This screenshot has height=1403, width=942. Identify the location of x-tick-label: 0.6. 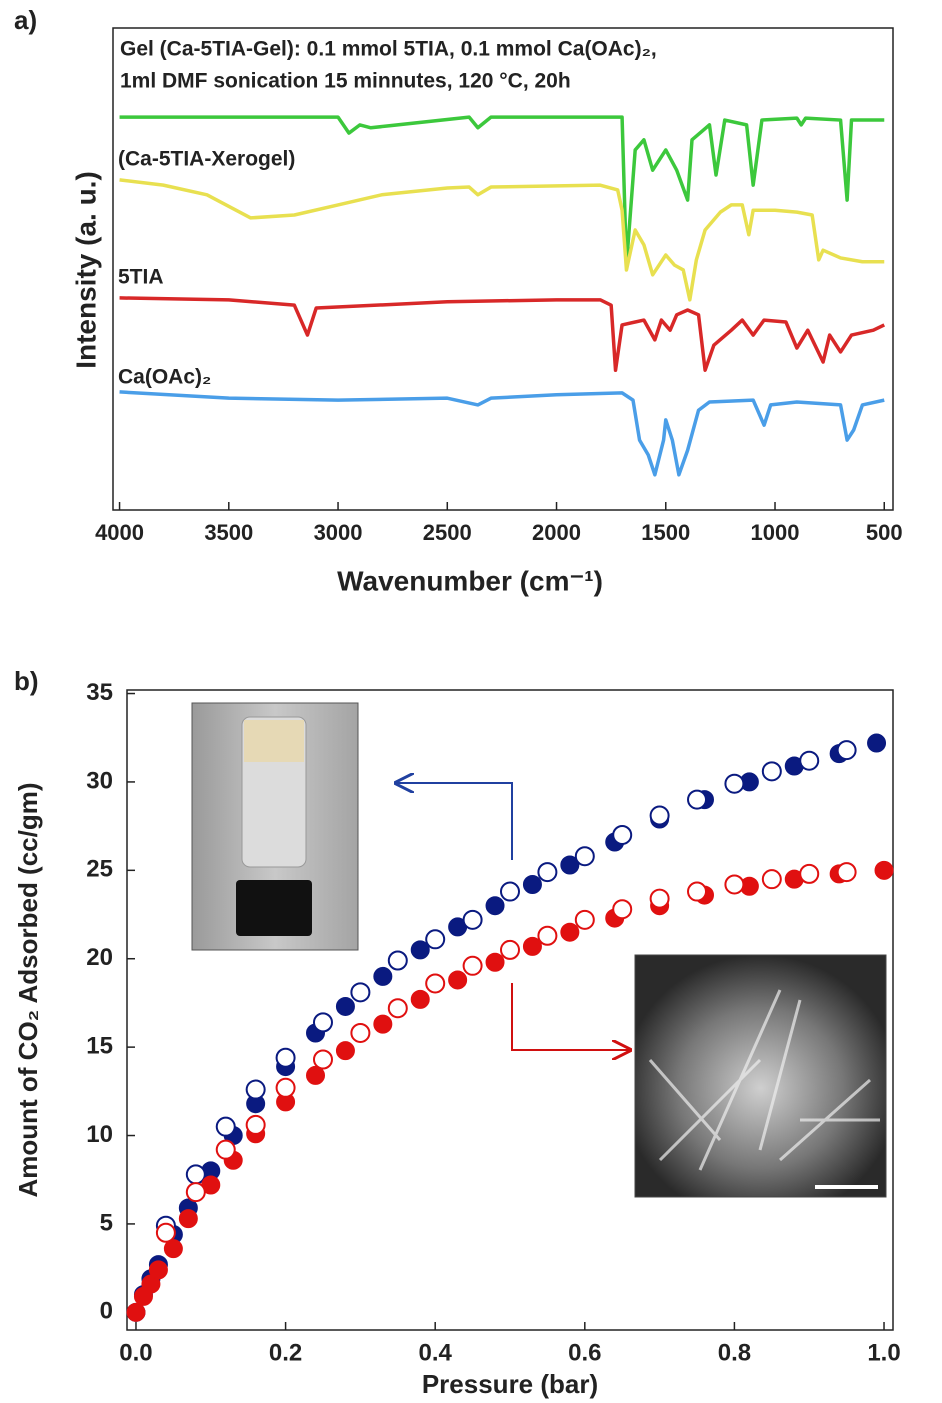
(584, 1352).